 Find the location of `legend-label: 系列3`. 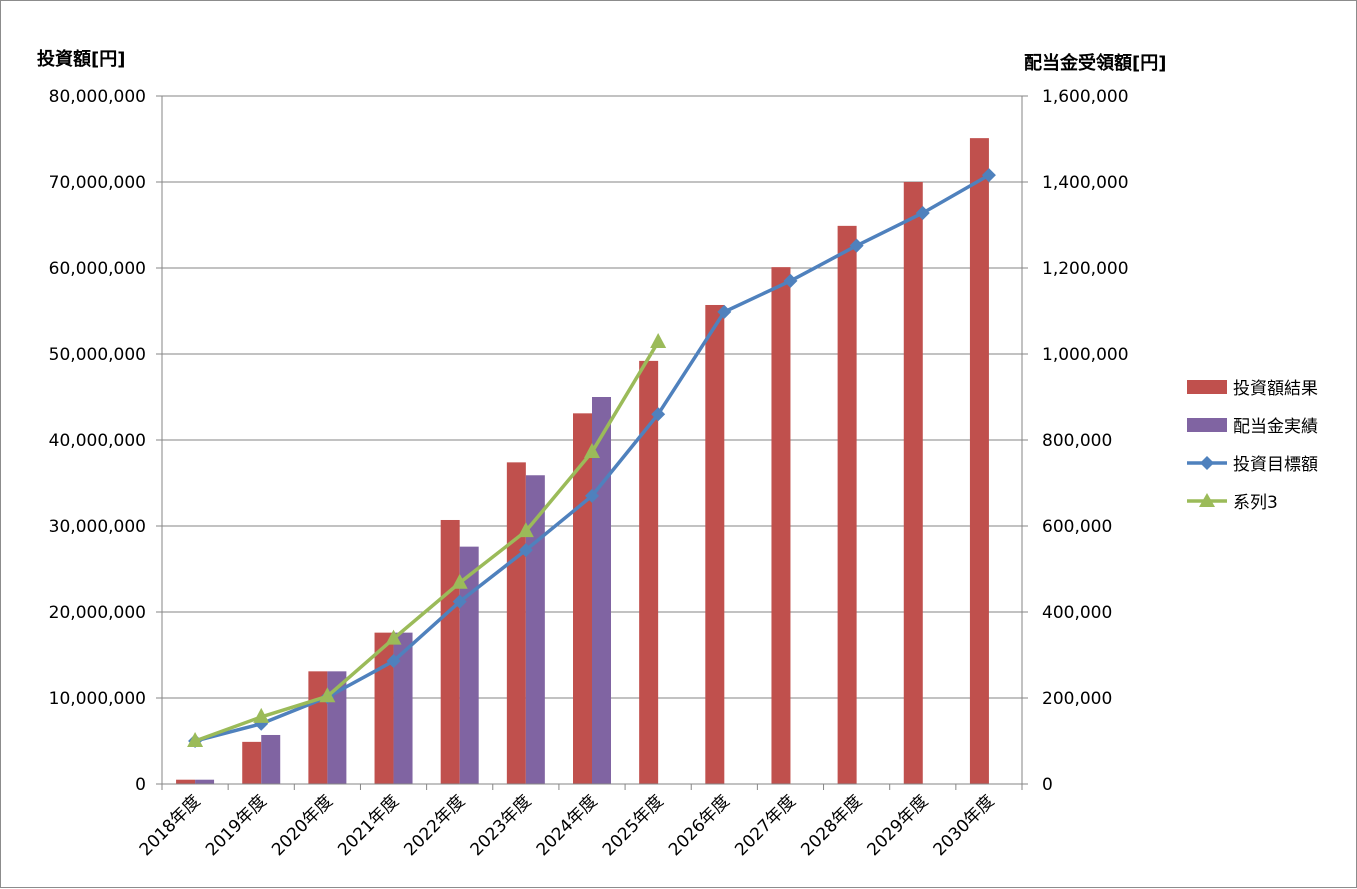

legend-label: 系列3 is located at coordinates (1255, 503).